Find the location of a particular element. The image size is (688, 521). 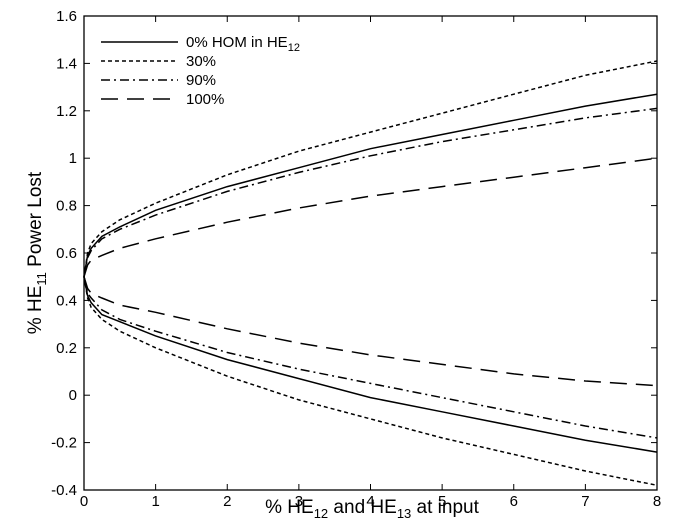

x-tick-label: 0 is located at coordinates (84, 501).